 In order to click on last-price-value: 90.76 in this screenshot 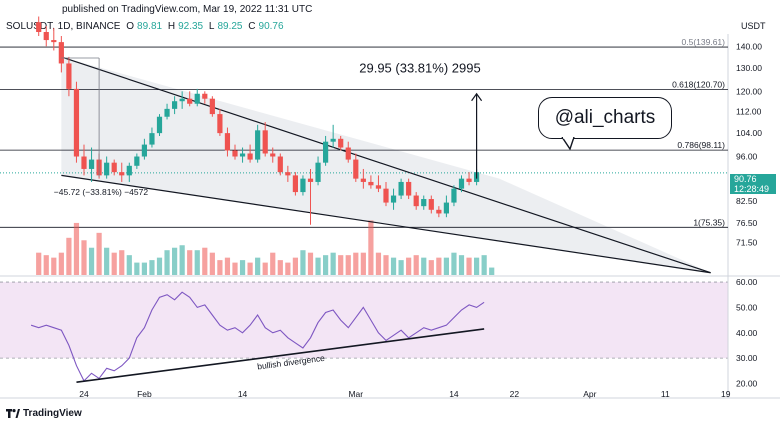, I will do `click(745, 179)`.